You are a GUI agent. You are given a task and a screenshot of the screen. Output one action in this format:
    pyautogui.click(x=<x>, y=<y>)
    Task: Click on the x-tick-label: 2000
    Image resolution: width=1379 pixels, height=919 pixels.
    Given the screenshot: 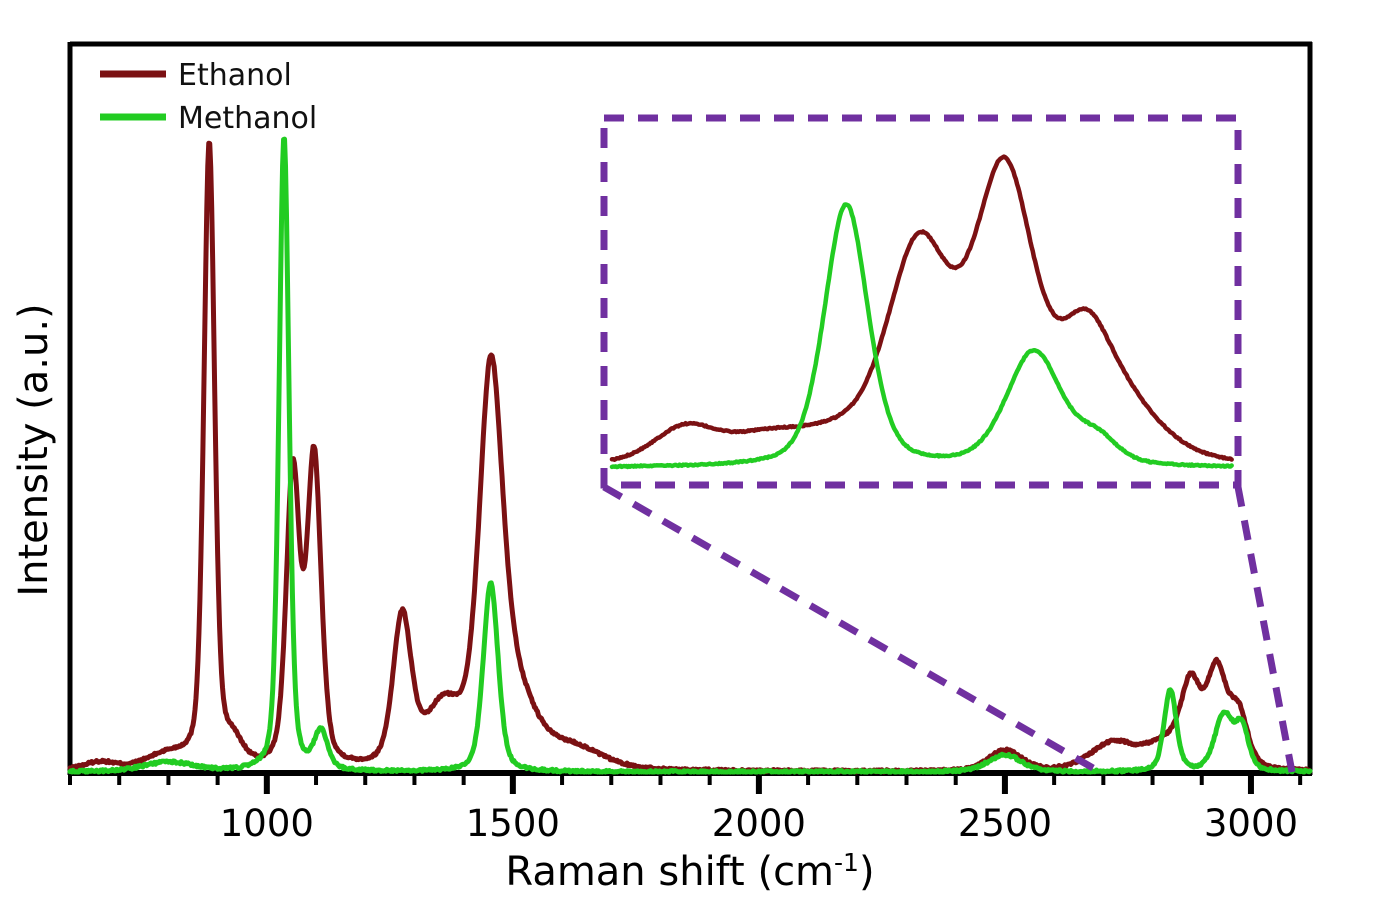 What is the action you would take?
    pyautogui.click(x=759, y=823)
    